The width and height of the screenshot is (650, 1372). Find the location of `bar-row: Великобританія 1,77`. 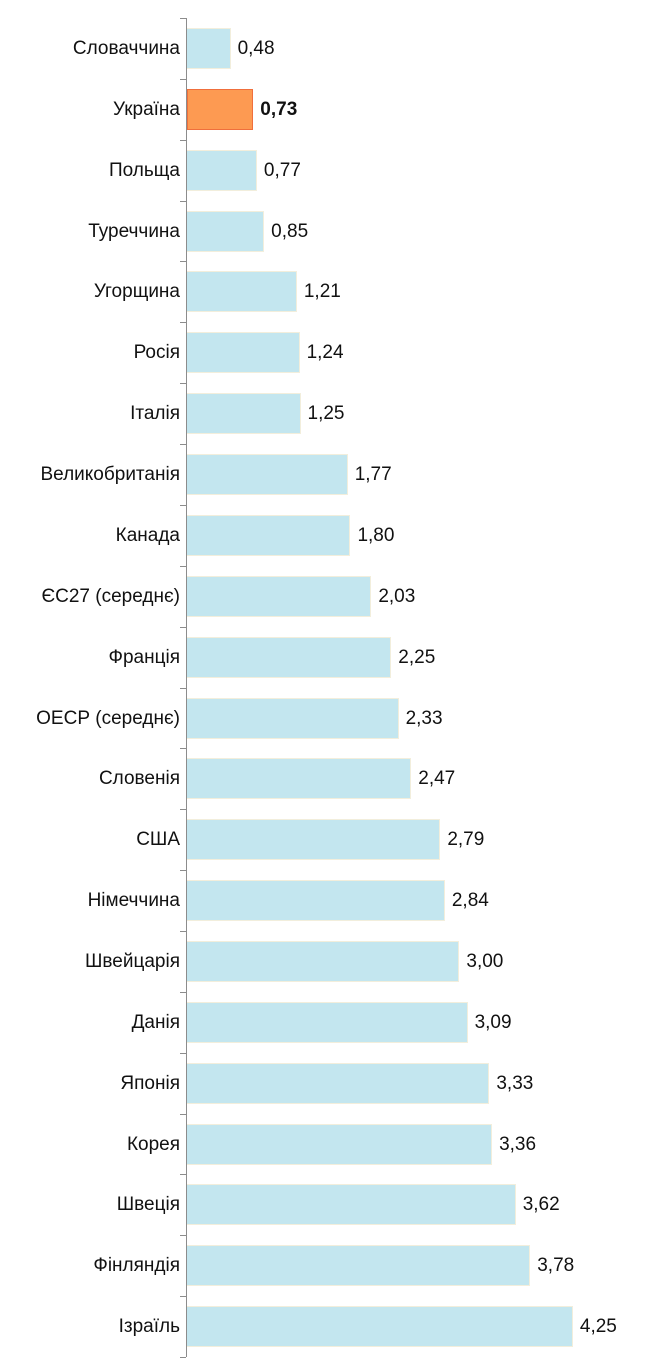

bar-row: Великобританія 1,77 is located at coordinates (325, 474).